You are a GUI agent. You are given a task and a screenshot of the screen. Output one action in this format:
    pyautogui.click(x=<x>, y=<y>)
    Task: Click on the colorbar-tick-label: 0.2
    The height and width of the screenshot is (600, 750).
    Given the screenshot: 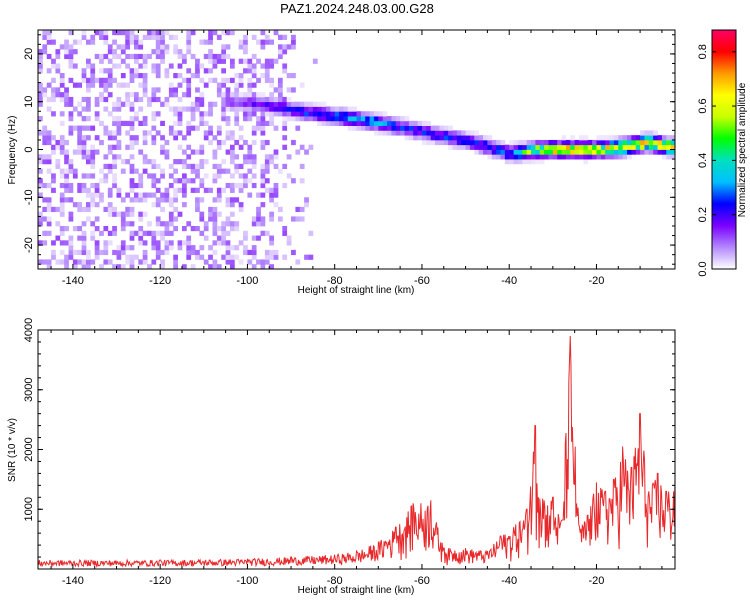 What is the action you would take?
    pyautogui.click(x=703, y=214)
    